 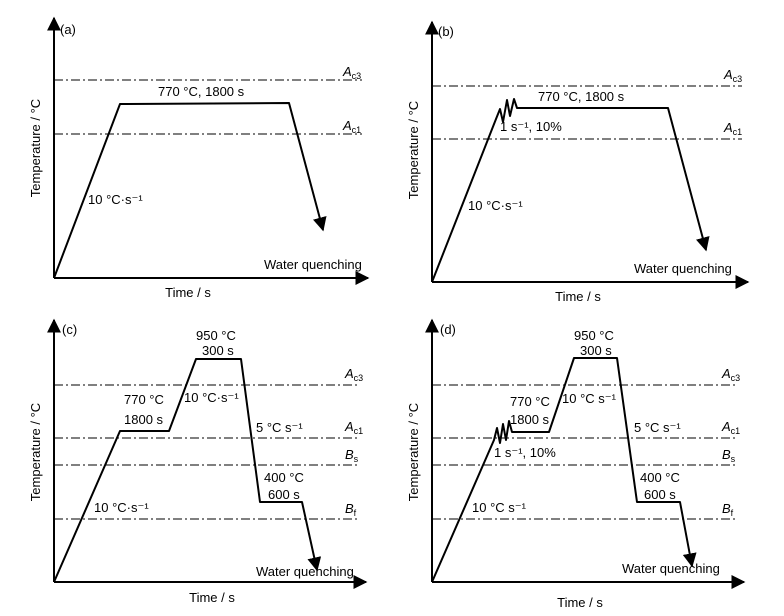 What do you see at coordinates (211, 397) in the screenshot?
I see `heating-rate-2-label: 10 °C·s⁻¹` at bounding box center [211, 397].